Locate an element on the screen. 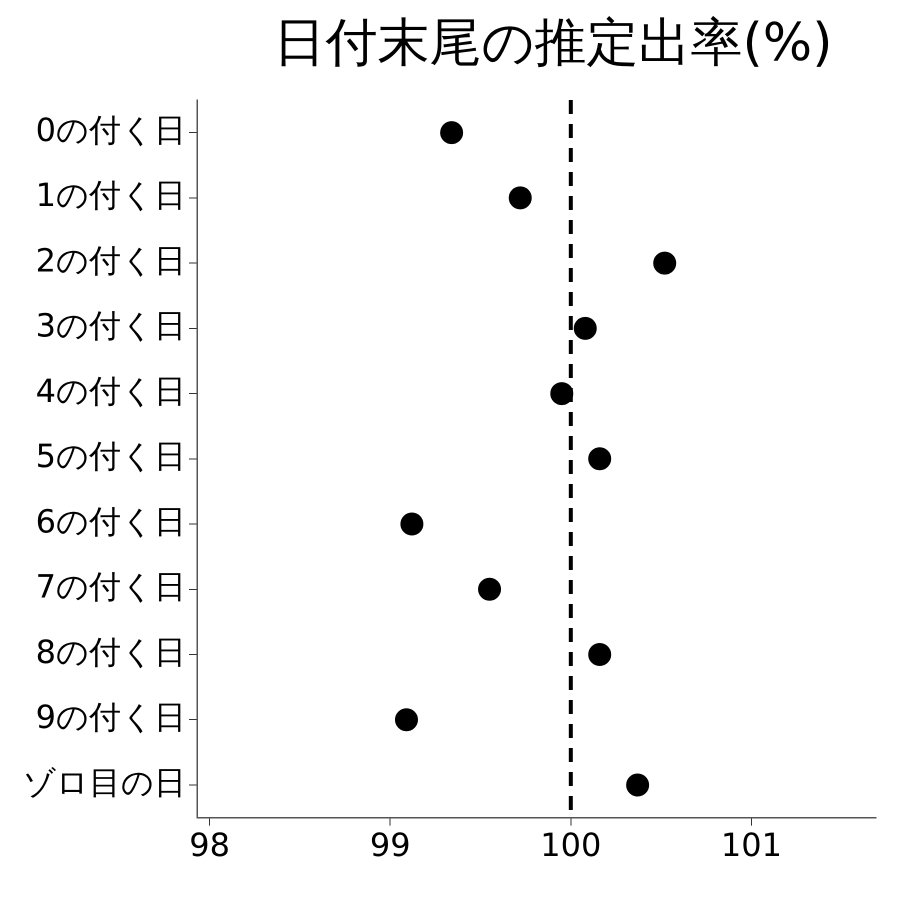  x-tick-label: 98 is located at coordinates (209, 845).